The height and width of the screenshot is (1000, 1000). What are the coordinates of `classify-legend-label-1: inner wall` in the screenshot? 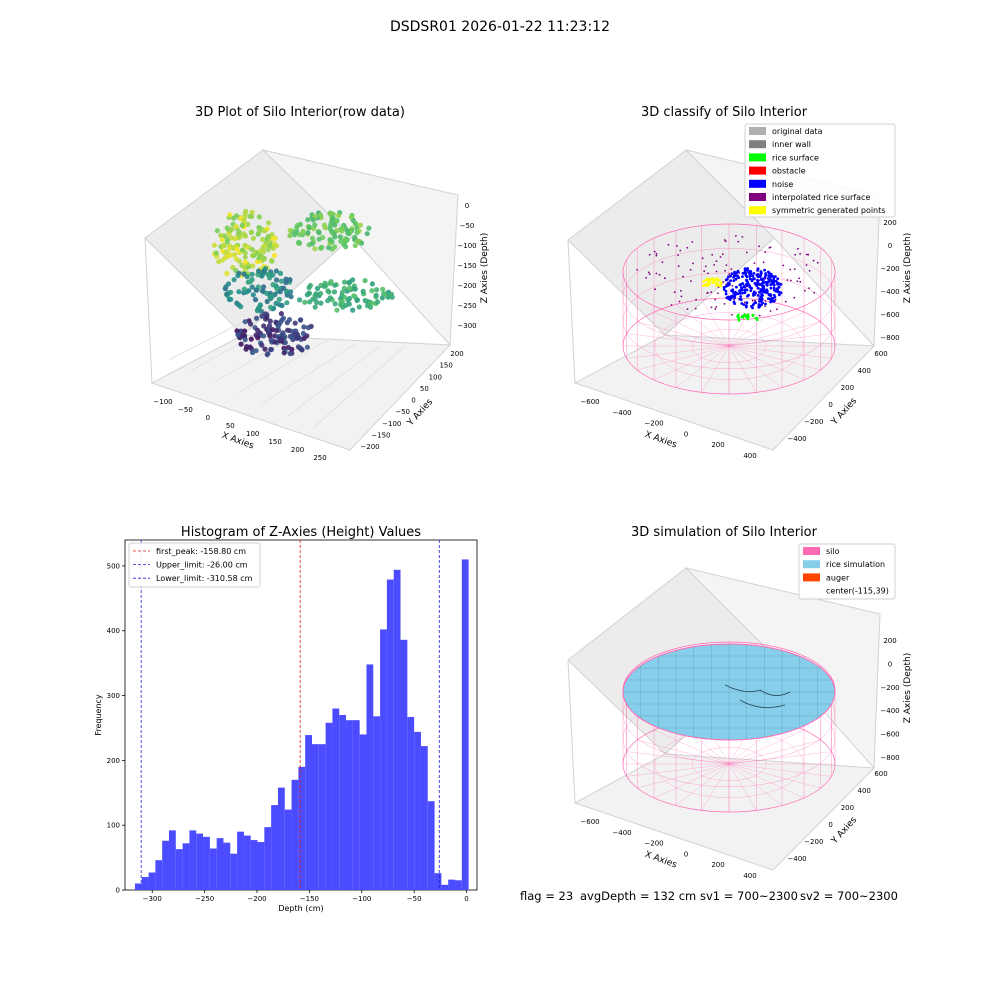 It's located at (791, 144).